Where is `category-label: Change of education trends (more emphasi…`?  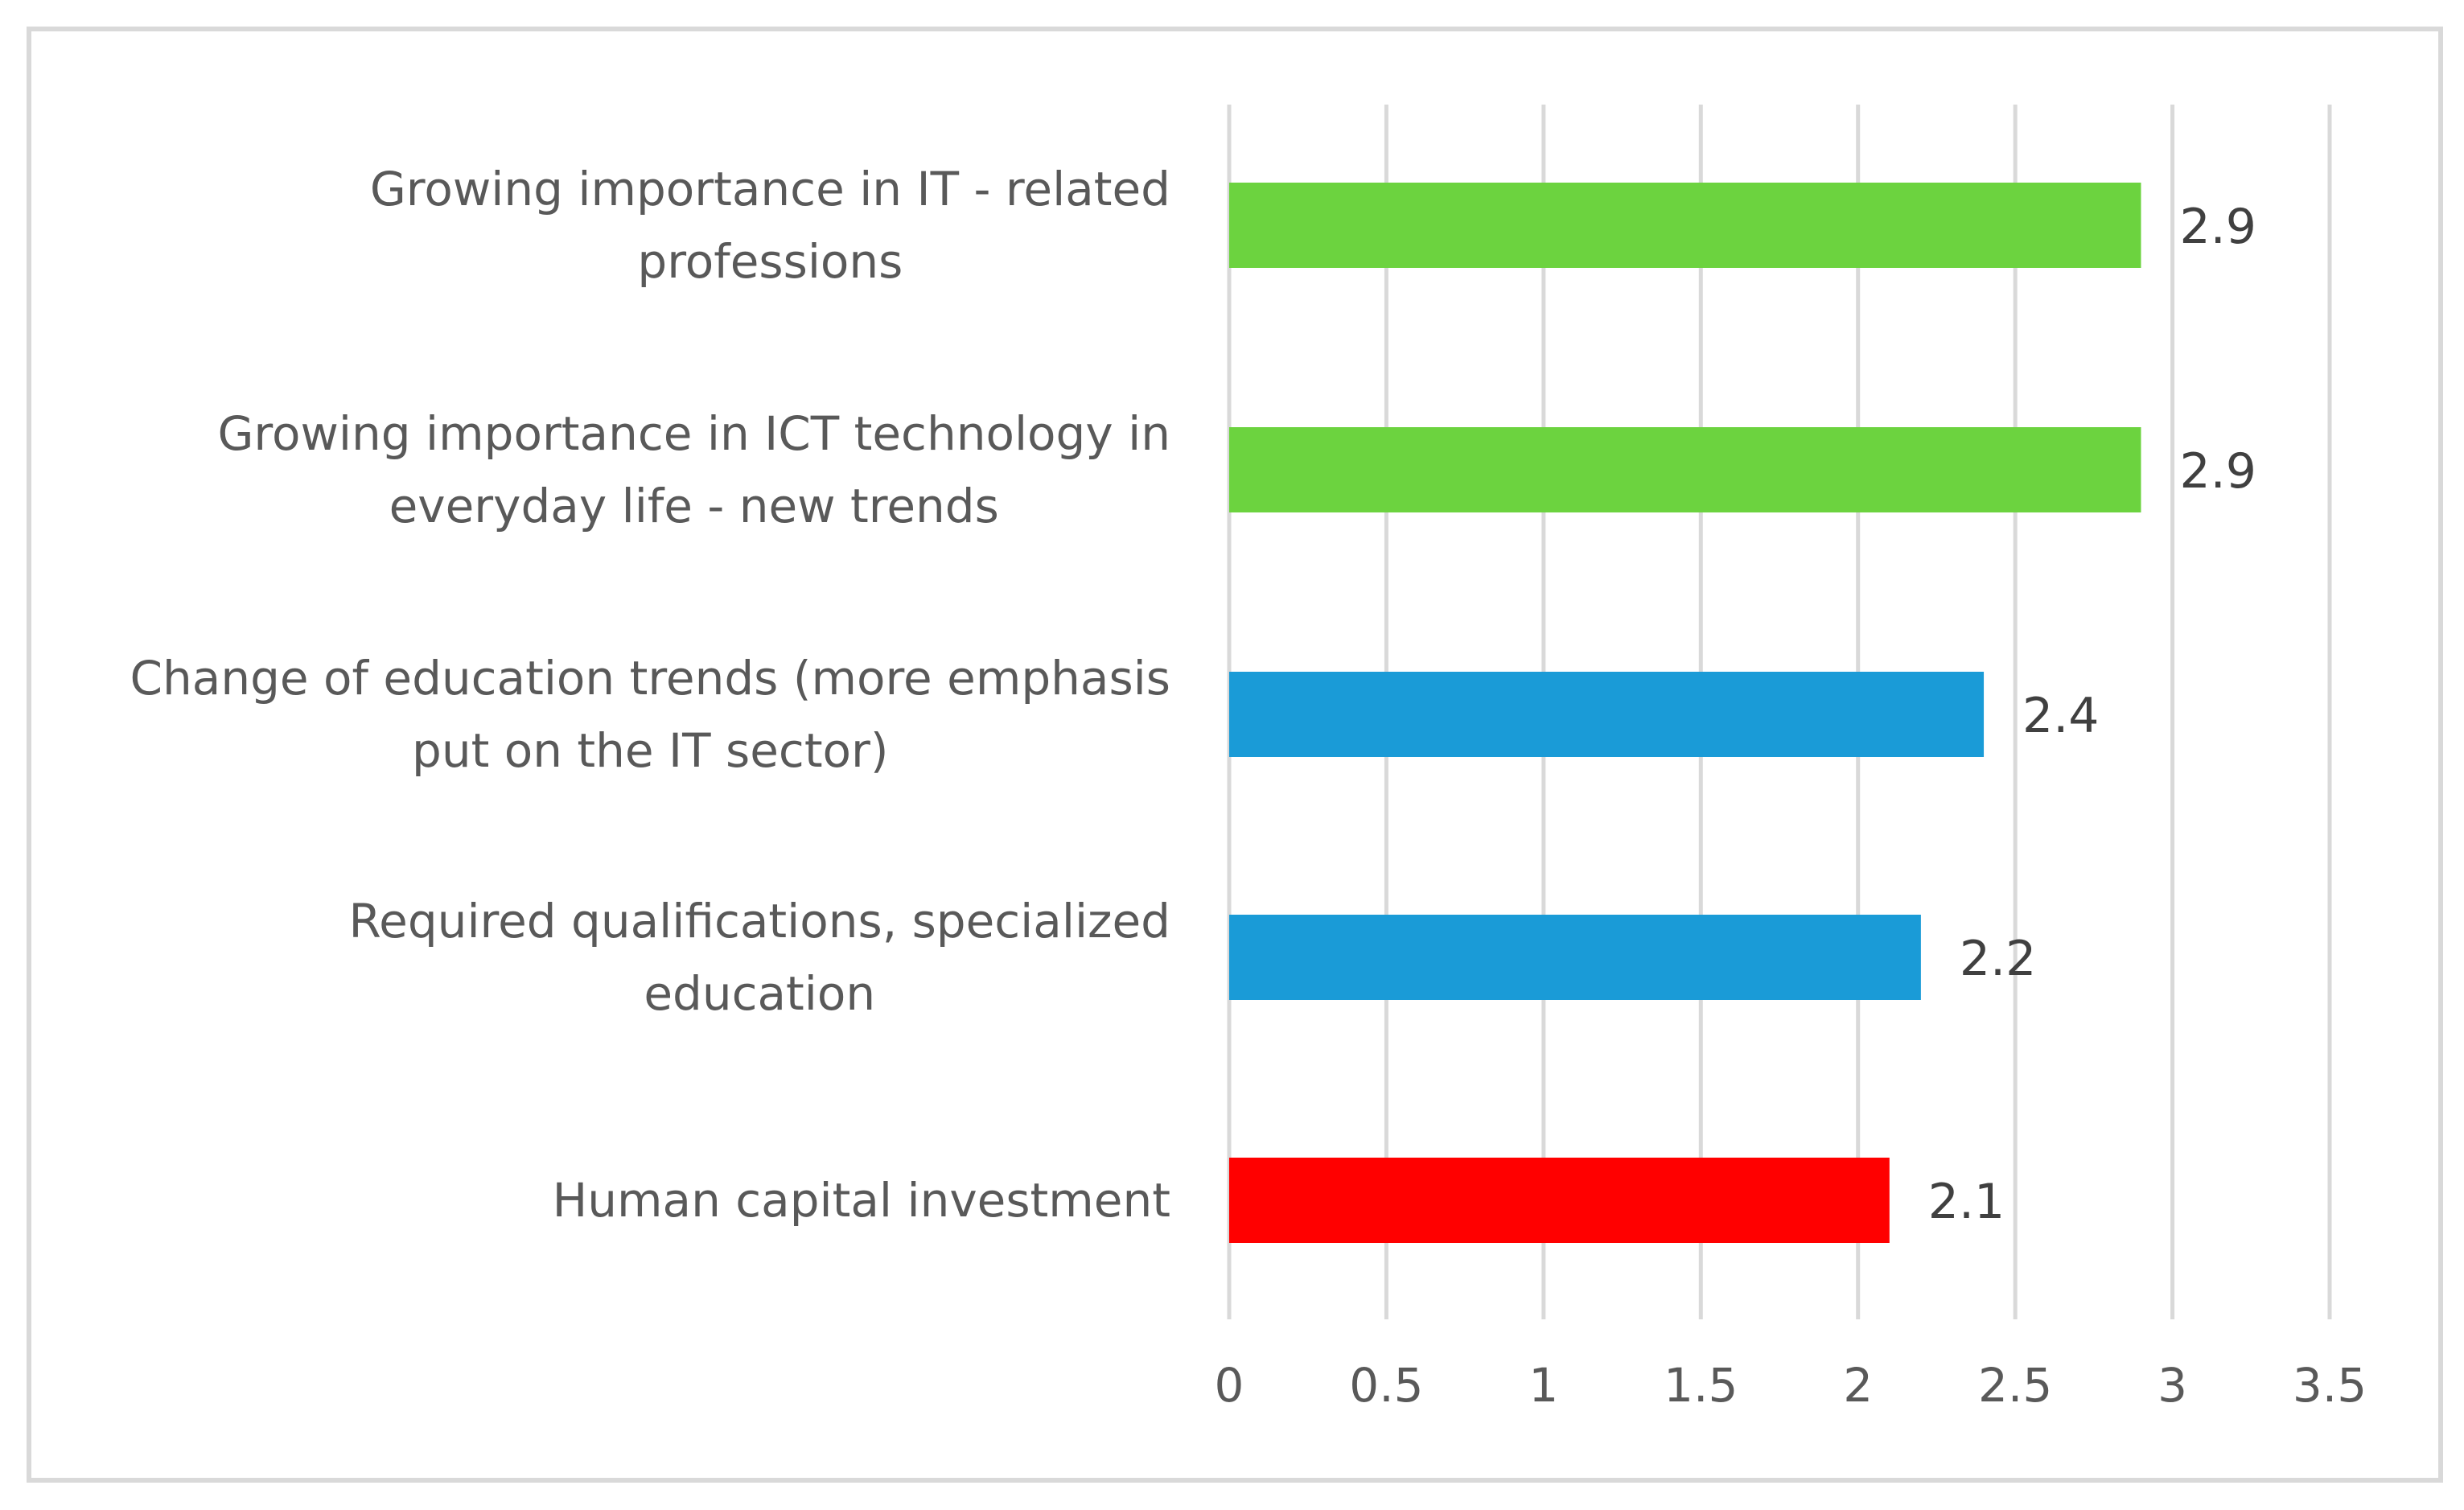 category-label: Change of education trends (more emphasi… is located at coordinates (650, 678).